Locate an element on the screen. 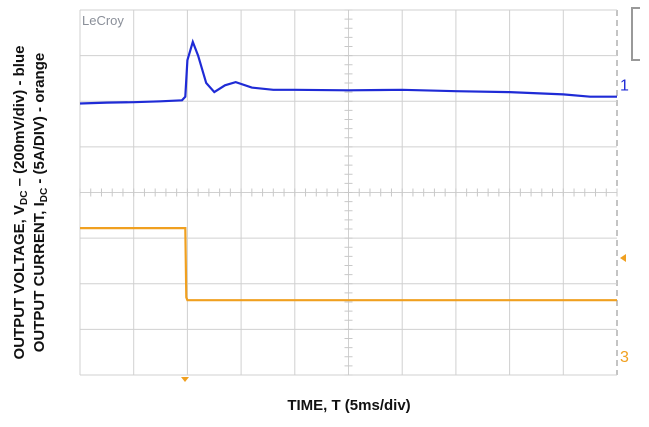 The width and height of the screenshot is (649, 427). y-label-line: OUTPUT VOLTAGE, VDC – (200mV/div) - blue is located at coordinates (20, 203).